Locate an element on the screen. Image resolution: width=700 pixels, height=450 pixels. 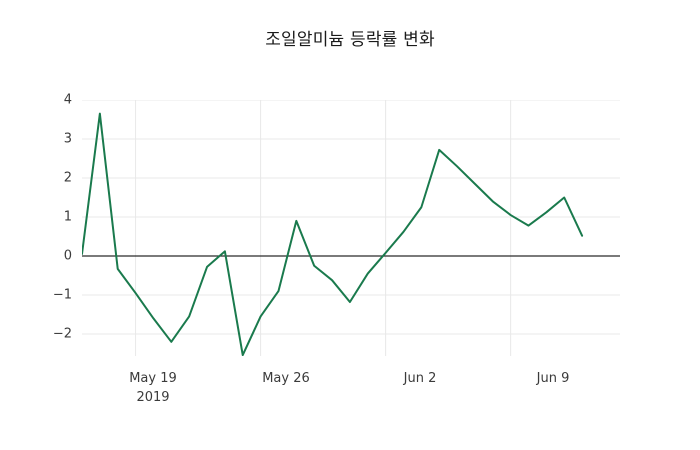
x-tick-label: May 19 2019 is located at coordinates (153, 389).